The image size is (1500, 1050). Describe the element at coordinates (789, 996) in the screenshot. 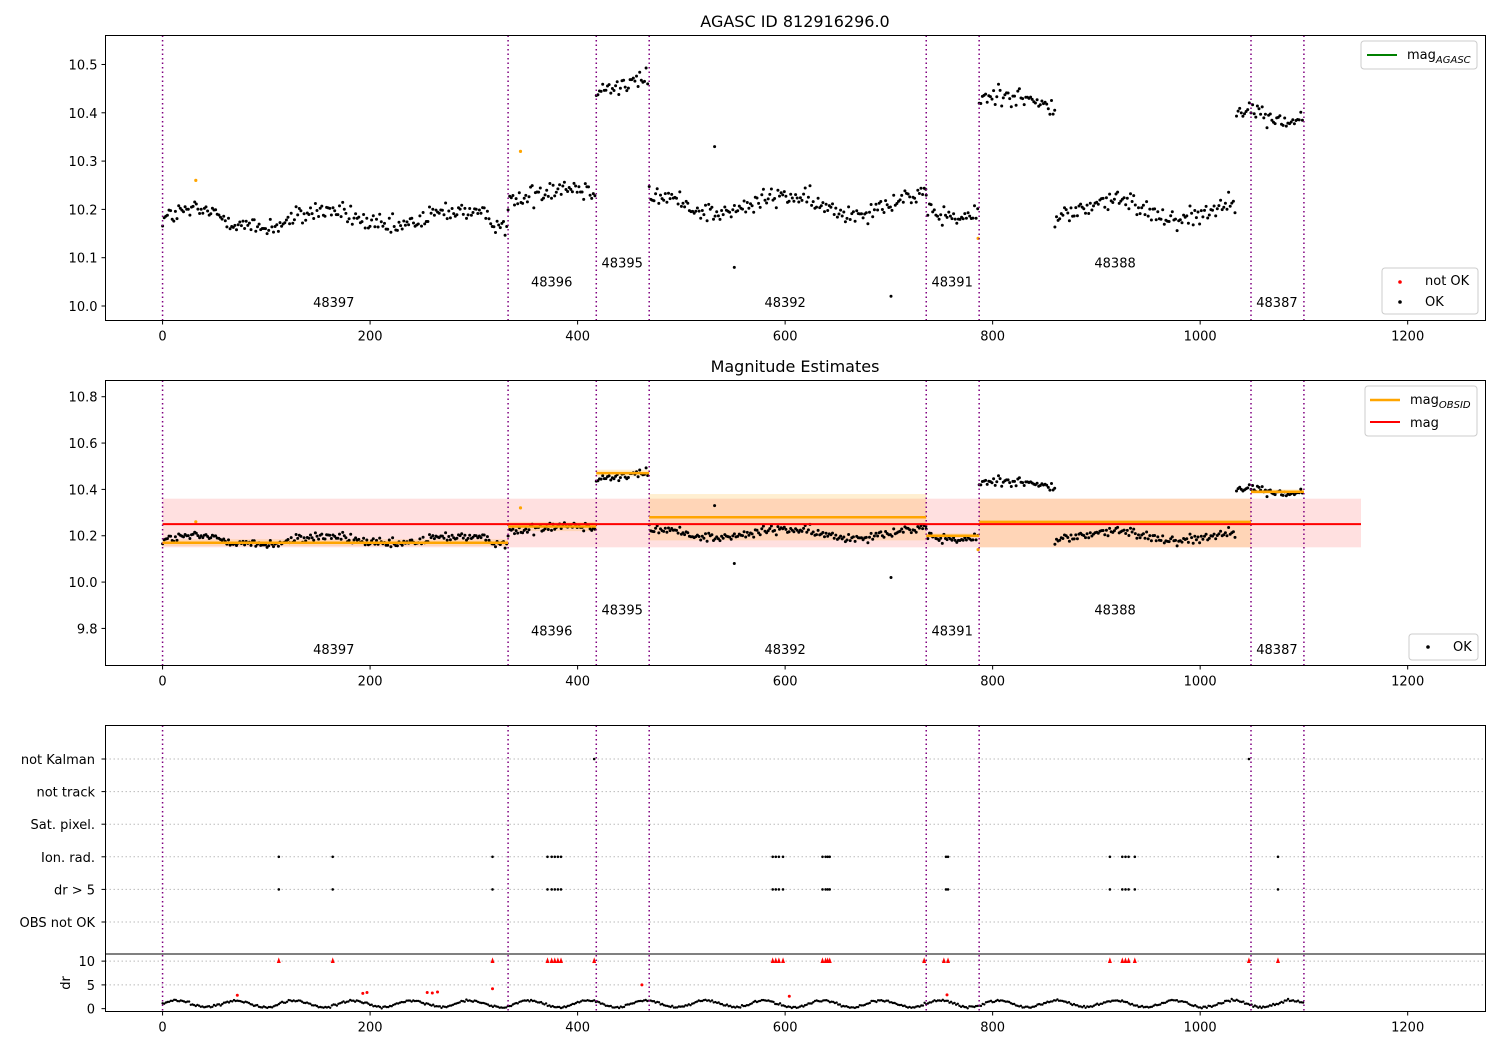

I see `dr-red-point` at that location.